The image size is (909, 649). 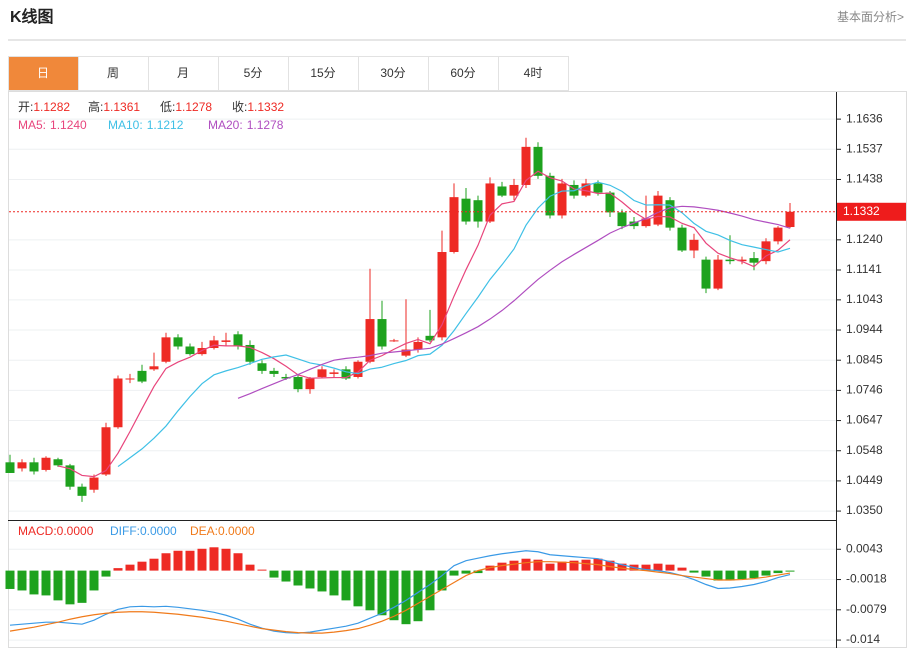 I want to click on ohlc-info: 高:1.1361, so click(x=114, y=106).